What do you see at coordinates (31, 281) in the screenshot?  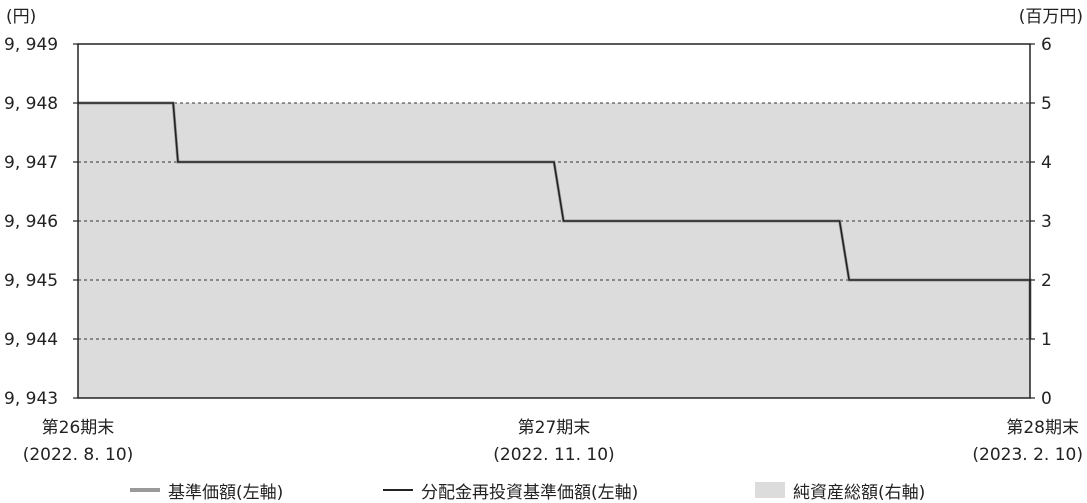 I see `left-tick-label: 9, 945` at bounding box center [31, 281].